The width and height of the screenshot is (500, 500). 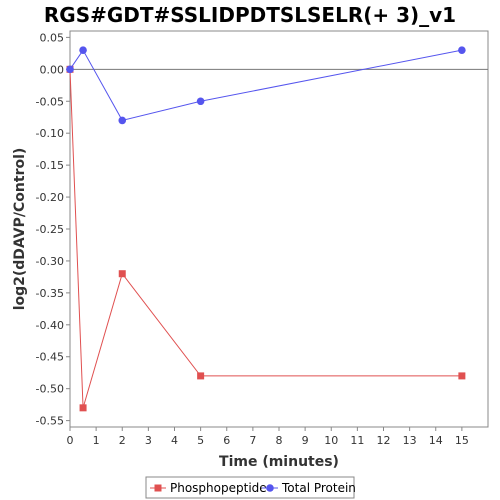 I want to click on x-tick-label: 8, so click(x=279, y=440).